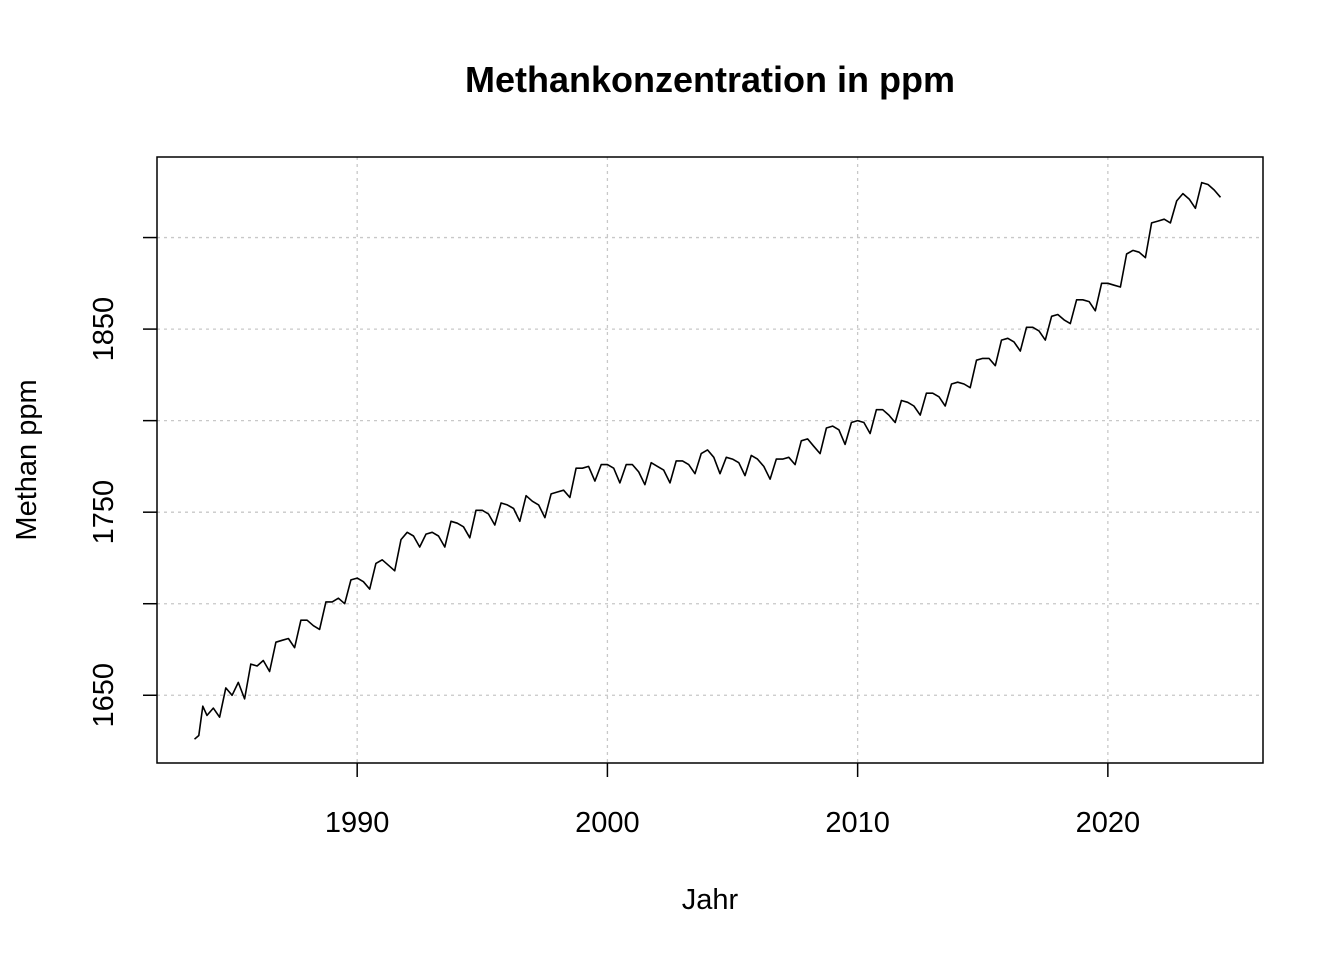  What do you see at coordinates (710, 79) in the screenshot?
I see `chart-title: Methankonzentration in ppm` at bounding box center [710, 79].